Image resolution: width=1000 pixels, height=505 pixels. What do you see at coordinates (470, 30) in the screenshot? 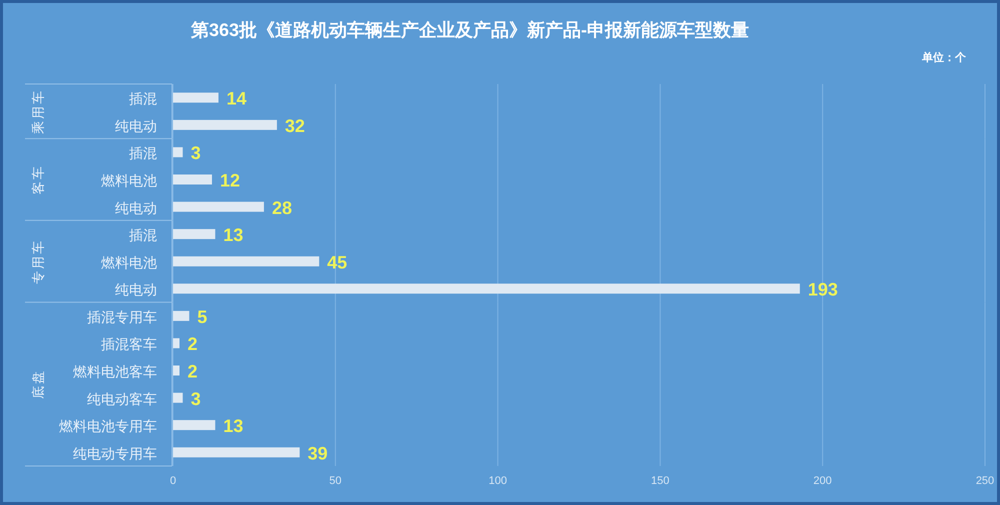
I see `chart-title: 第363批《道路机动车辆生产企业及产品》新产品-申报新能源车型数量` at bounding box center [470, 30].